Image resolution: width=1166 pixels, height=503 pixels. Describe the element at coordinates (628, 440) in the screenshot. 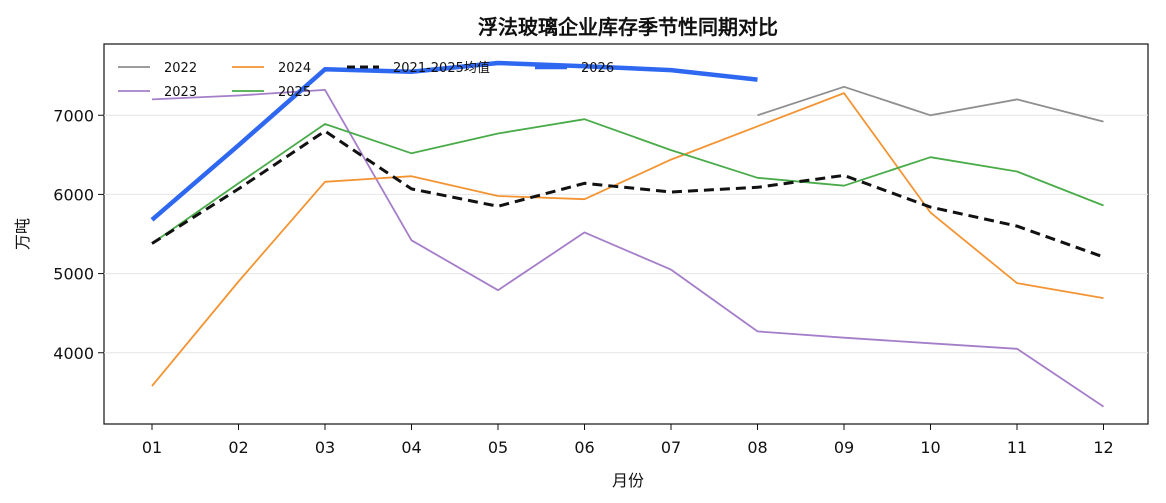

I see `x-axis: 01 02 03 04 05 06 07 08 09 10 11 12` at that location.